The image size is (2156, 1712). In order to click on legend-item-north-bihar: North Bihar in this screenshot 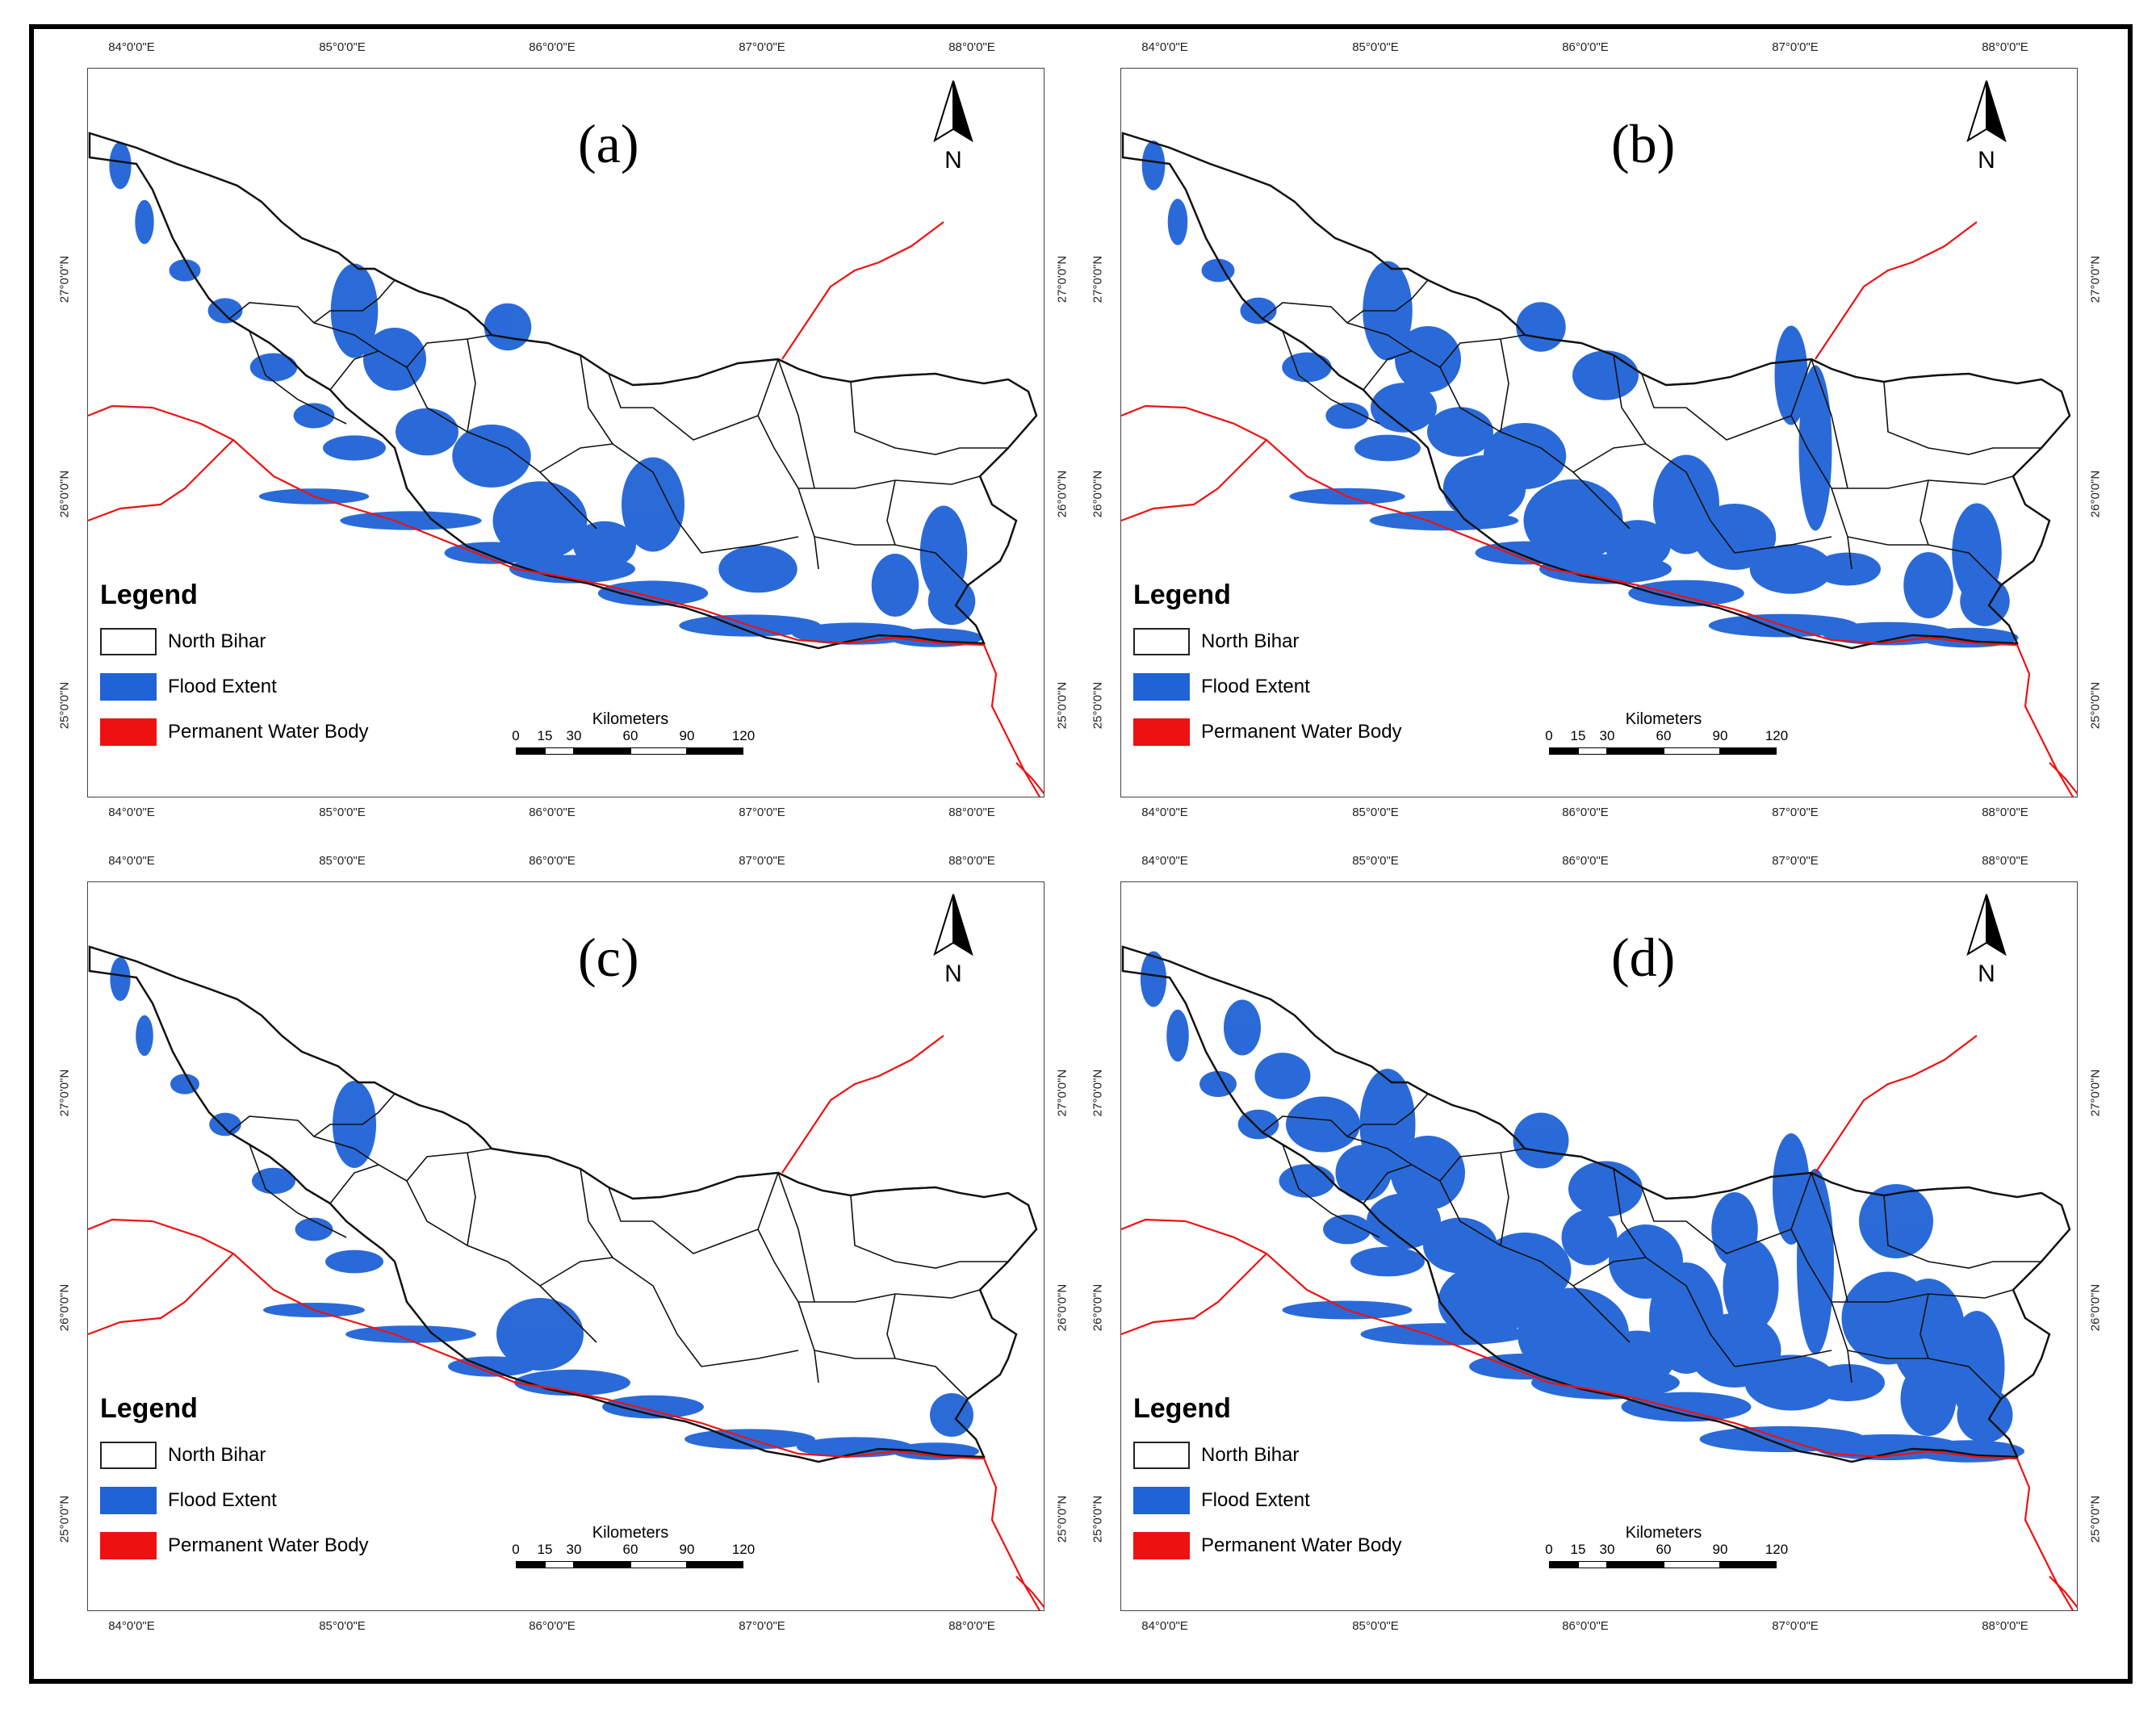, I will do `click(1267, 1455)`.